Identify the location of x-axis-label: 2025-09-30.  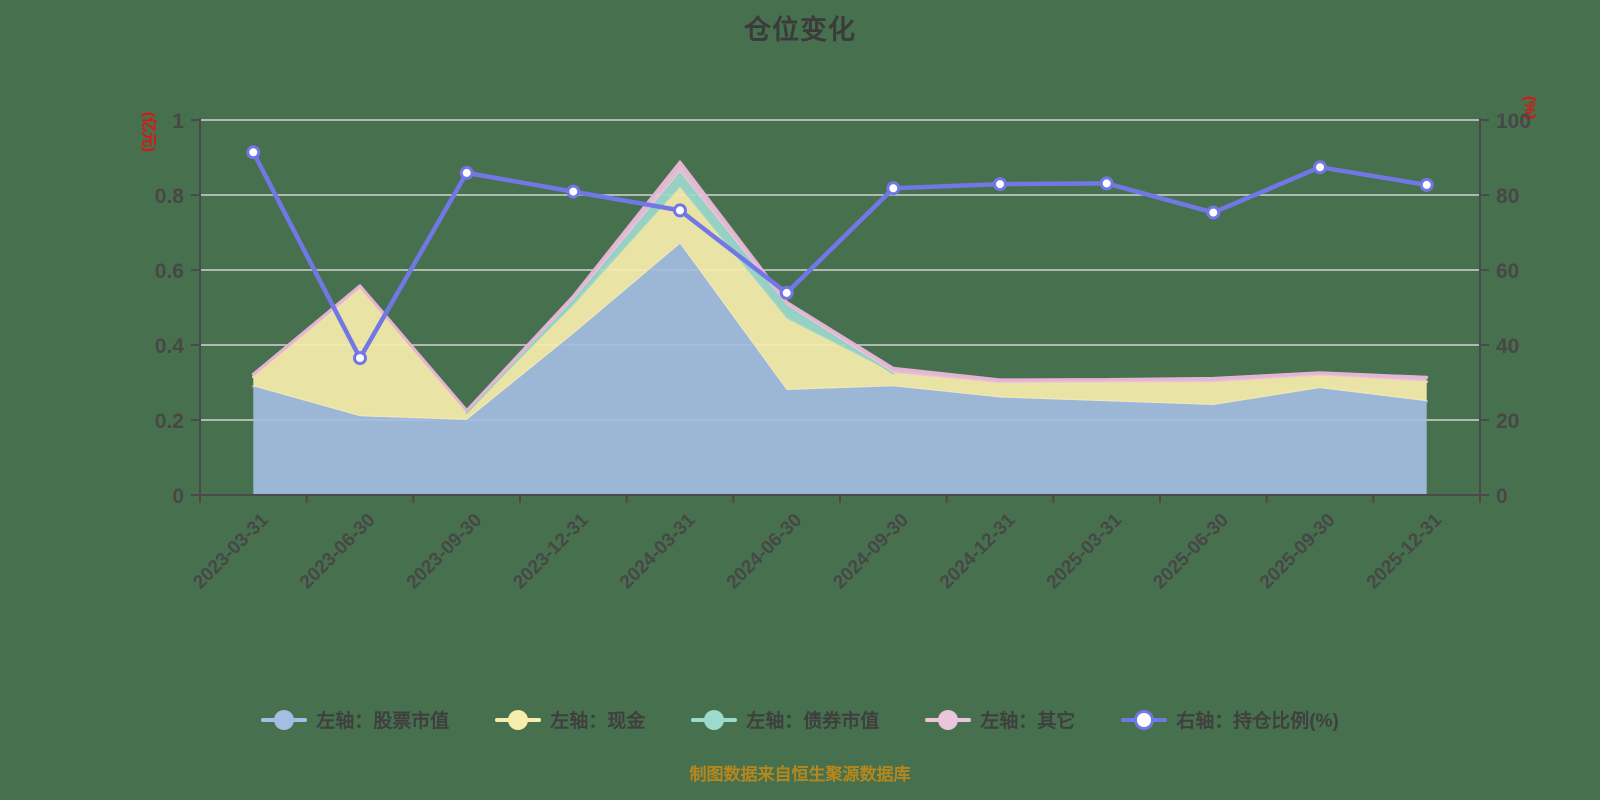
(1298, 552).